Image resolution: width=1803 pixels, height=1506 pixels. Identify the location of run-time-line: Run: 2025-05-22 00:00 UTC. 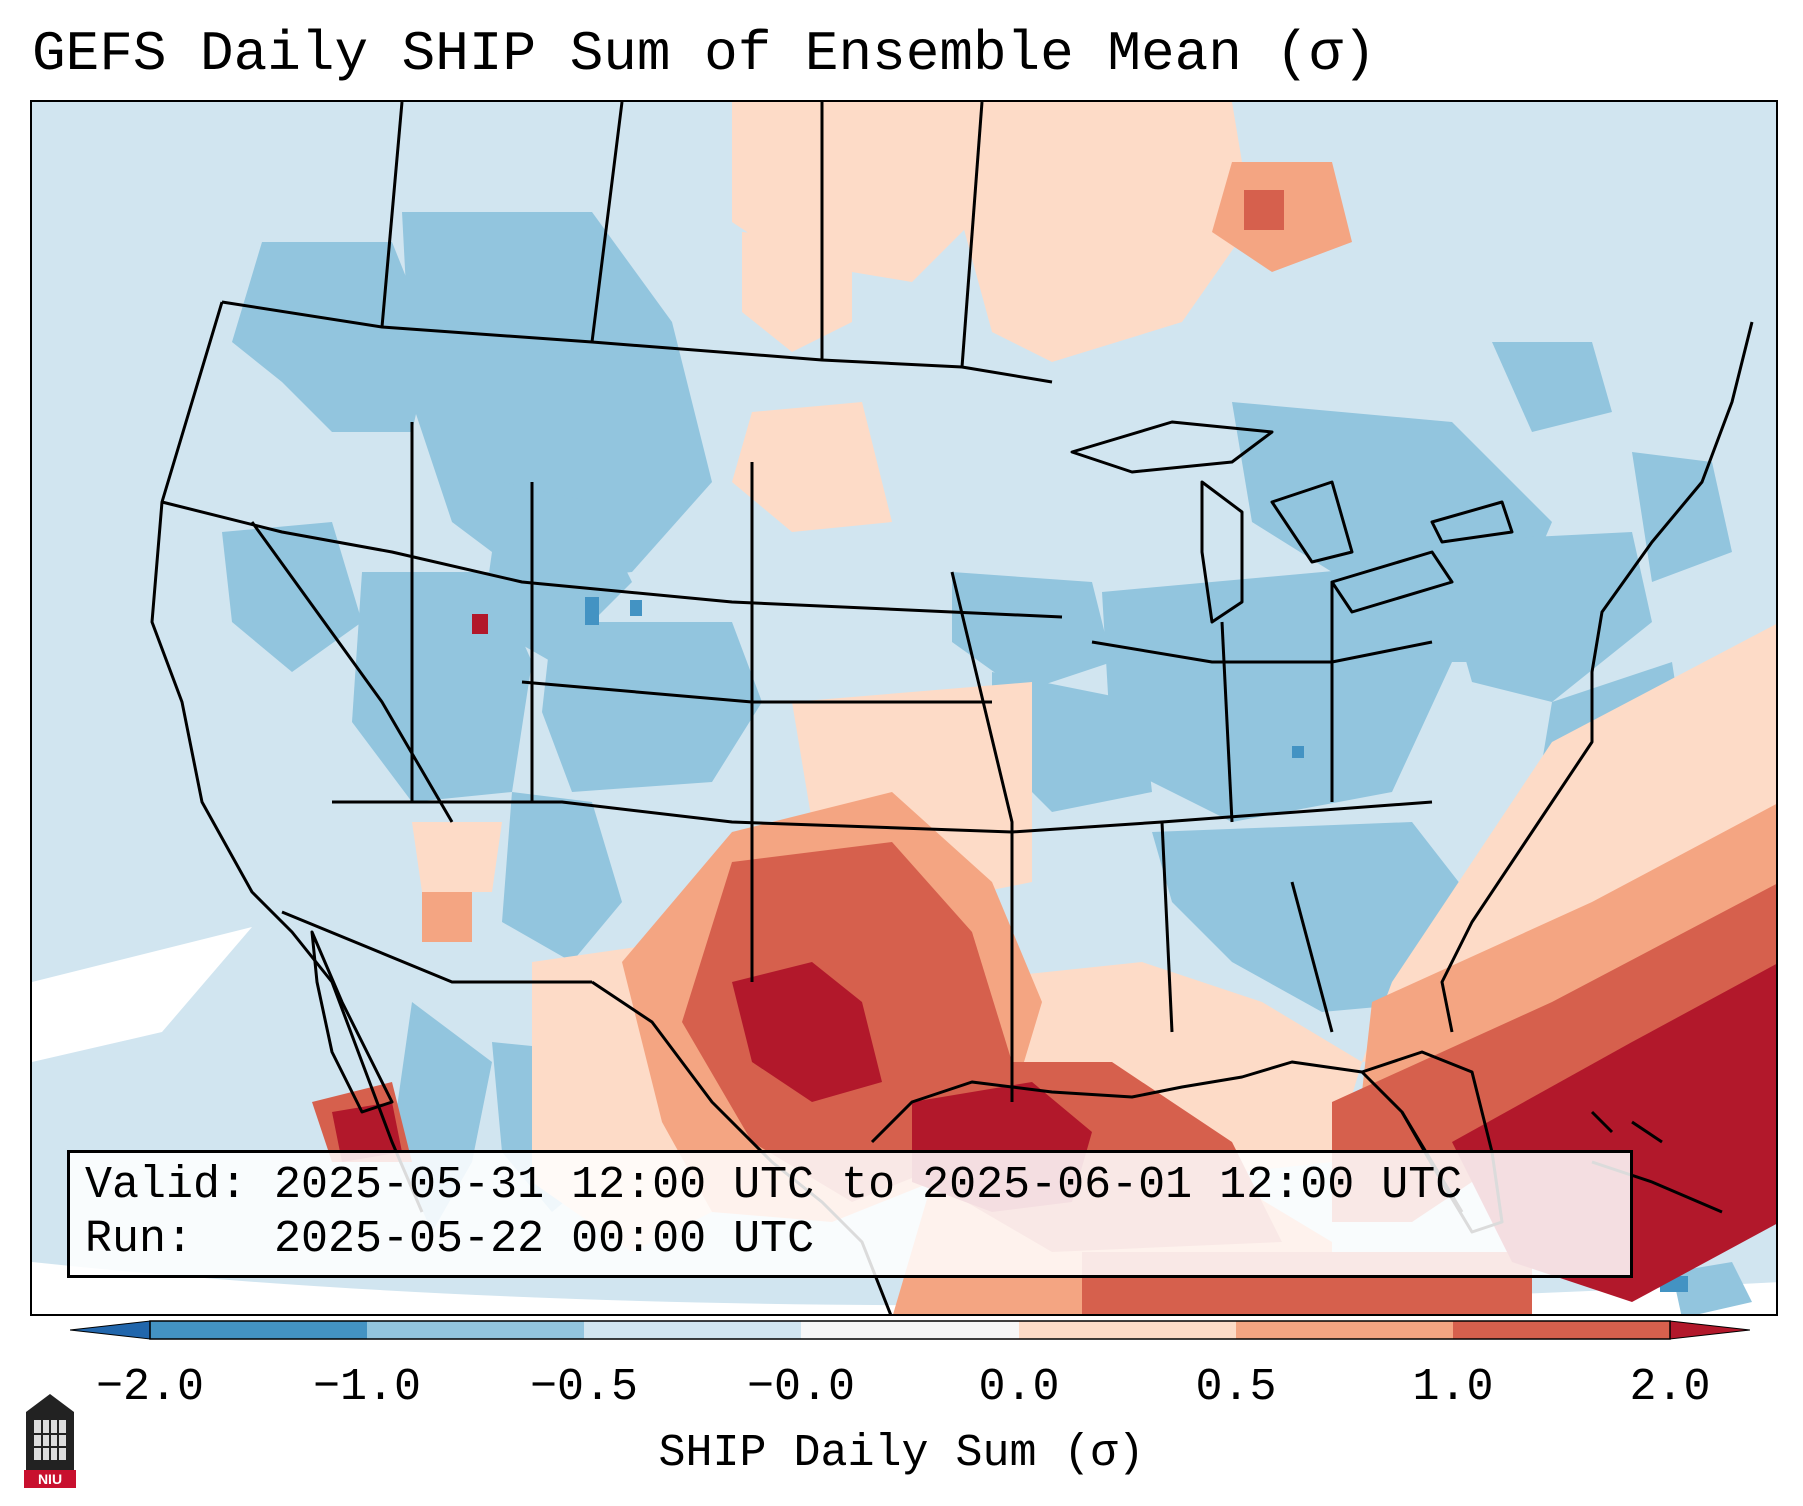
(450, 1239).